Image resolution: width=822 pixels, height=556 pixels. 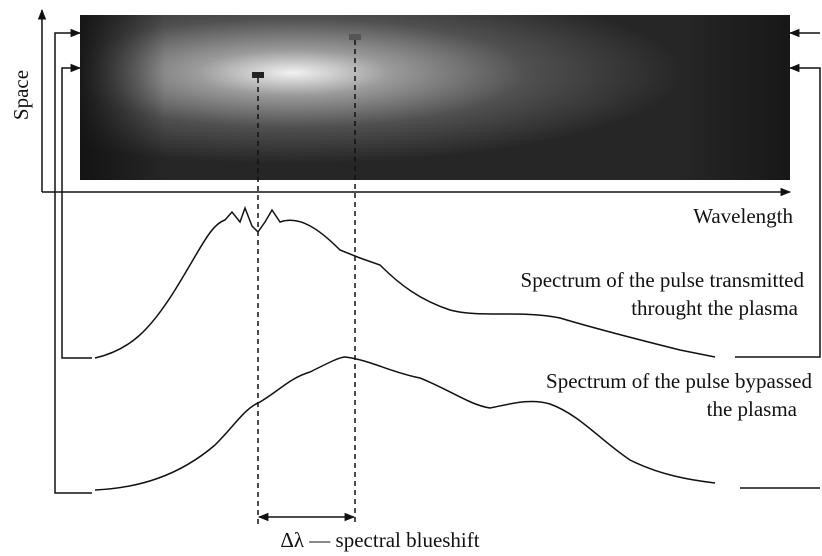 What do you see at coordinates (752, 409) in the screenshot?
I see `bypassed-label: the plasma` at bounding box center [752, 409].